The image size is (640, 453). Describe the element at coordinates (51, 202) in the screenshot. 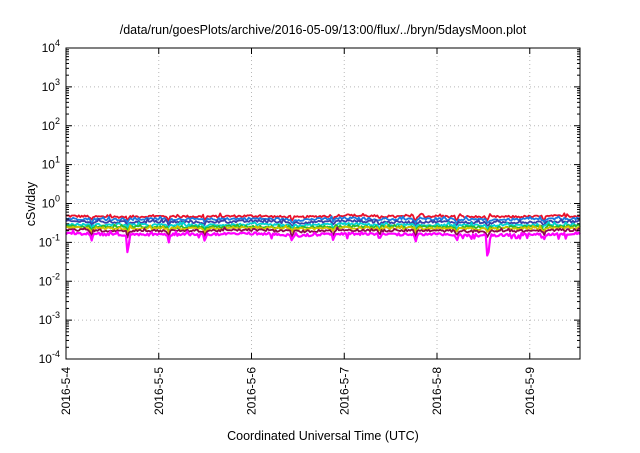

I see `y-tick-label: 10⁰` at that location.